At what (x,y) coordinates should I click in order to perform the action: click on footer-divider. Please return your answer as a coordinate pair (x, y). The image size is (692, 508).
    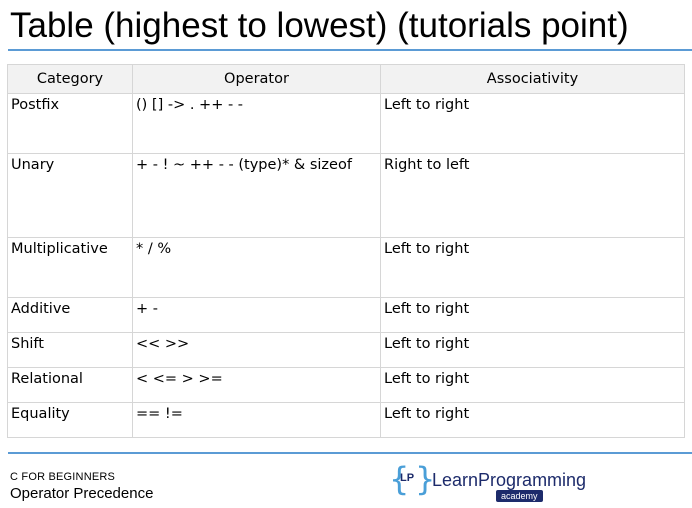
    Looking at the image, I should click on (350, 453).